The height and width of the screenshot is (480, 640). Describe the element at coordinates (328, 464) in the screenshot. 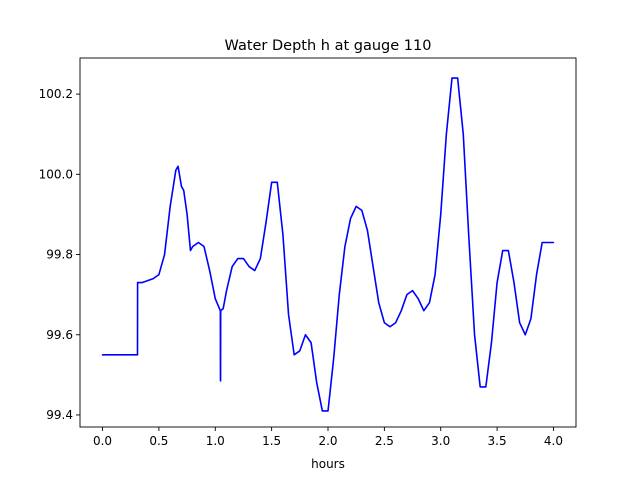

I see `x-axis-label: hours` at that location.